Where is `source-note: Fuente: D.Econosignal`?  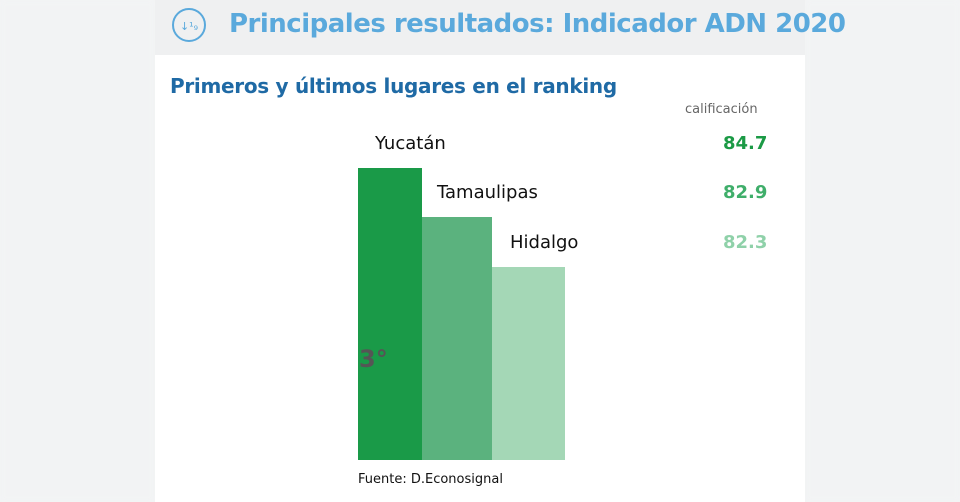
source-note: Fuente: D.Econosignal is located at coordinates (430, 479).